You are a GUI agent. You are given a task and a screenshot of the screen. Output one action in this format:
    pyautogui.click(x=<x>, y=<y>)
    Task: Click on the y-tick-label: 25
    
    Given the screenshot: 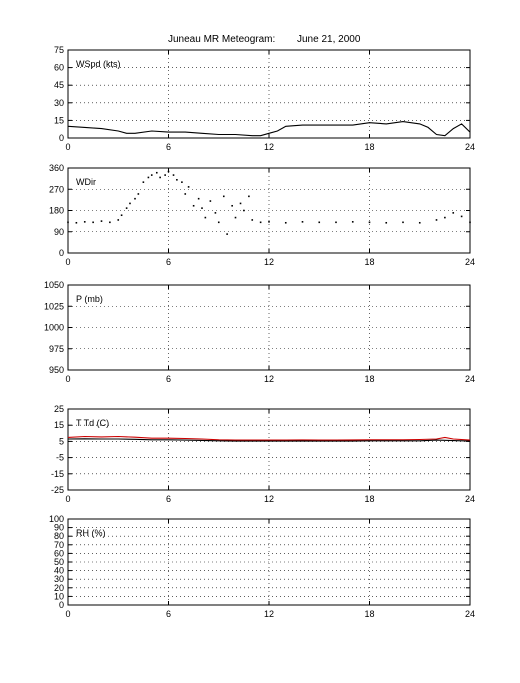 What is the action you would take?
    pyautogui.click(x=59, y=409)
    